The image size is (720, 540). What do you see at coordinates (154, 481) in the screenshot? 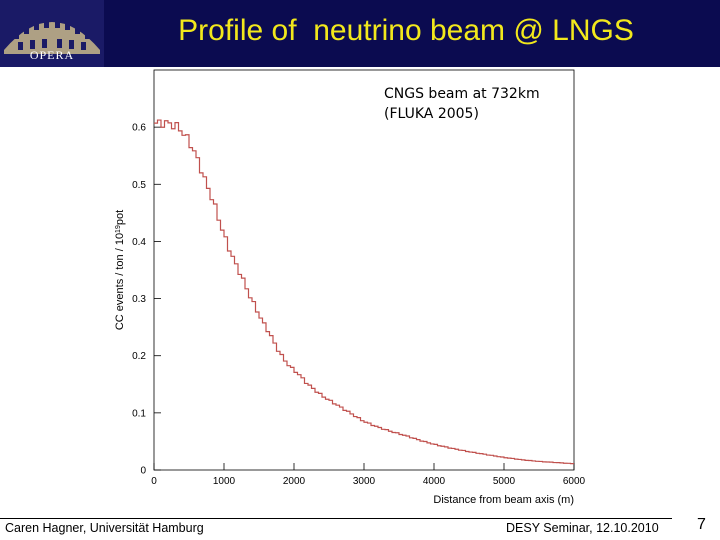
I see `x-tick-label: 0` at bounding box center [154, 481].